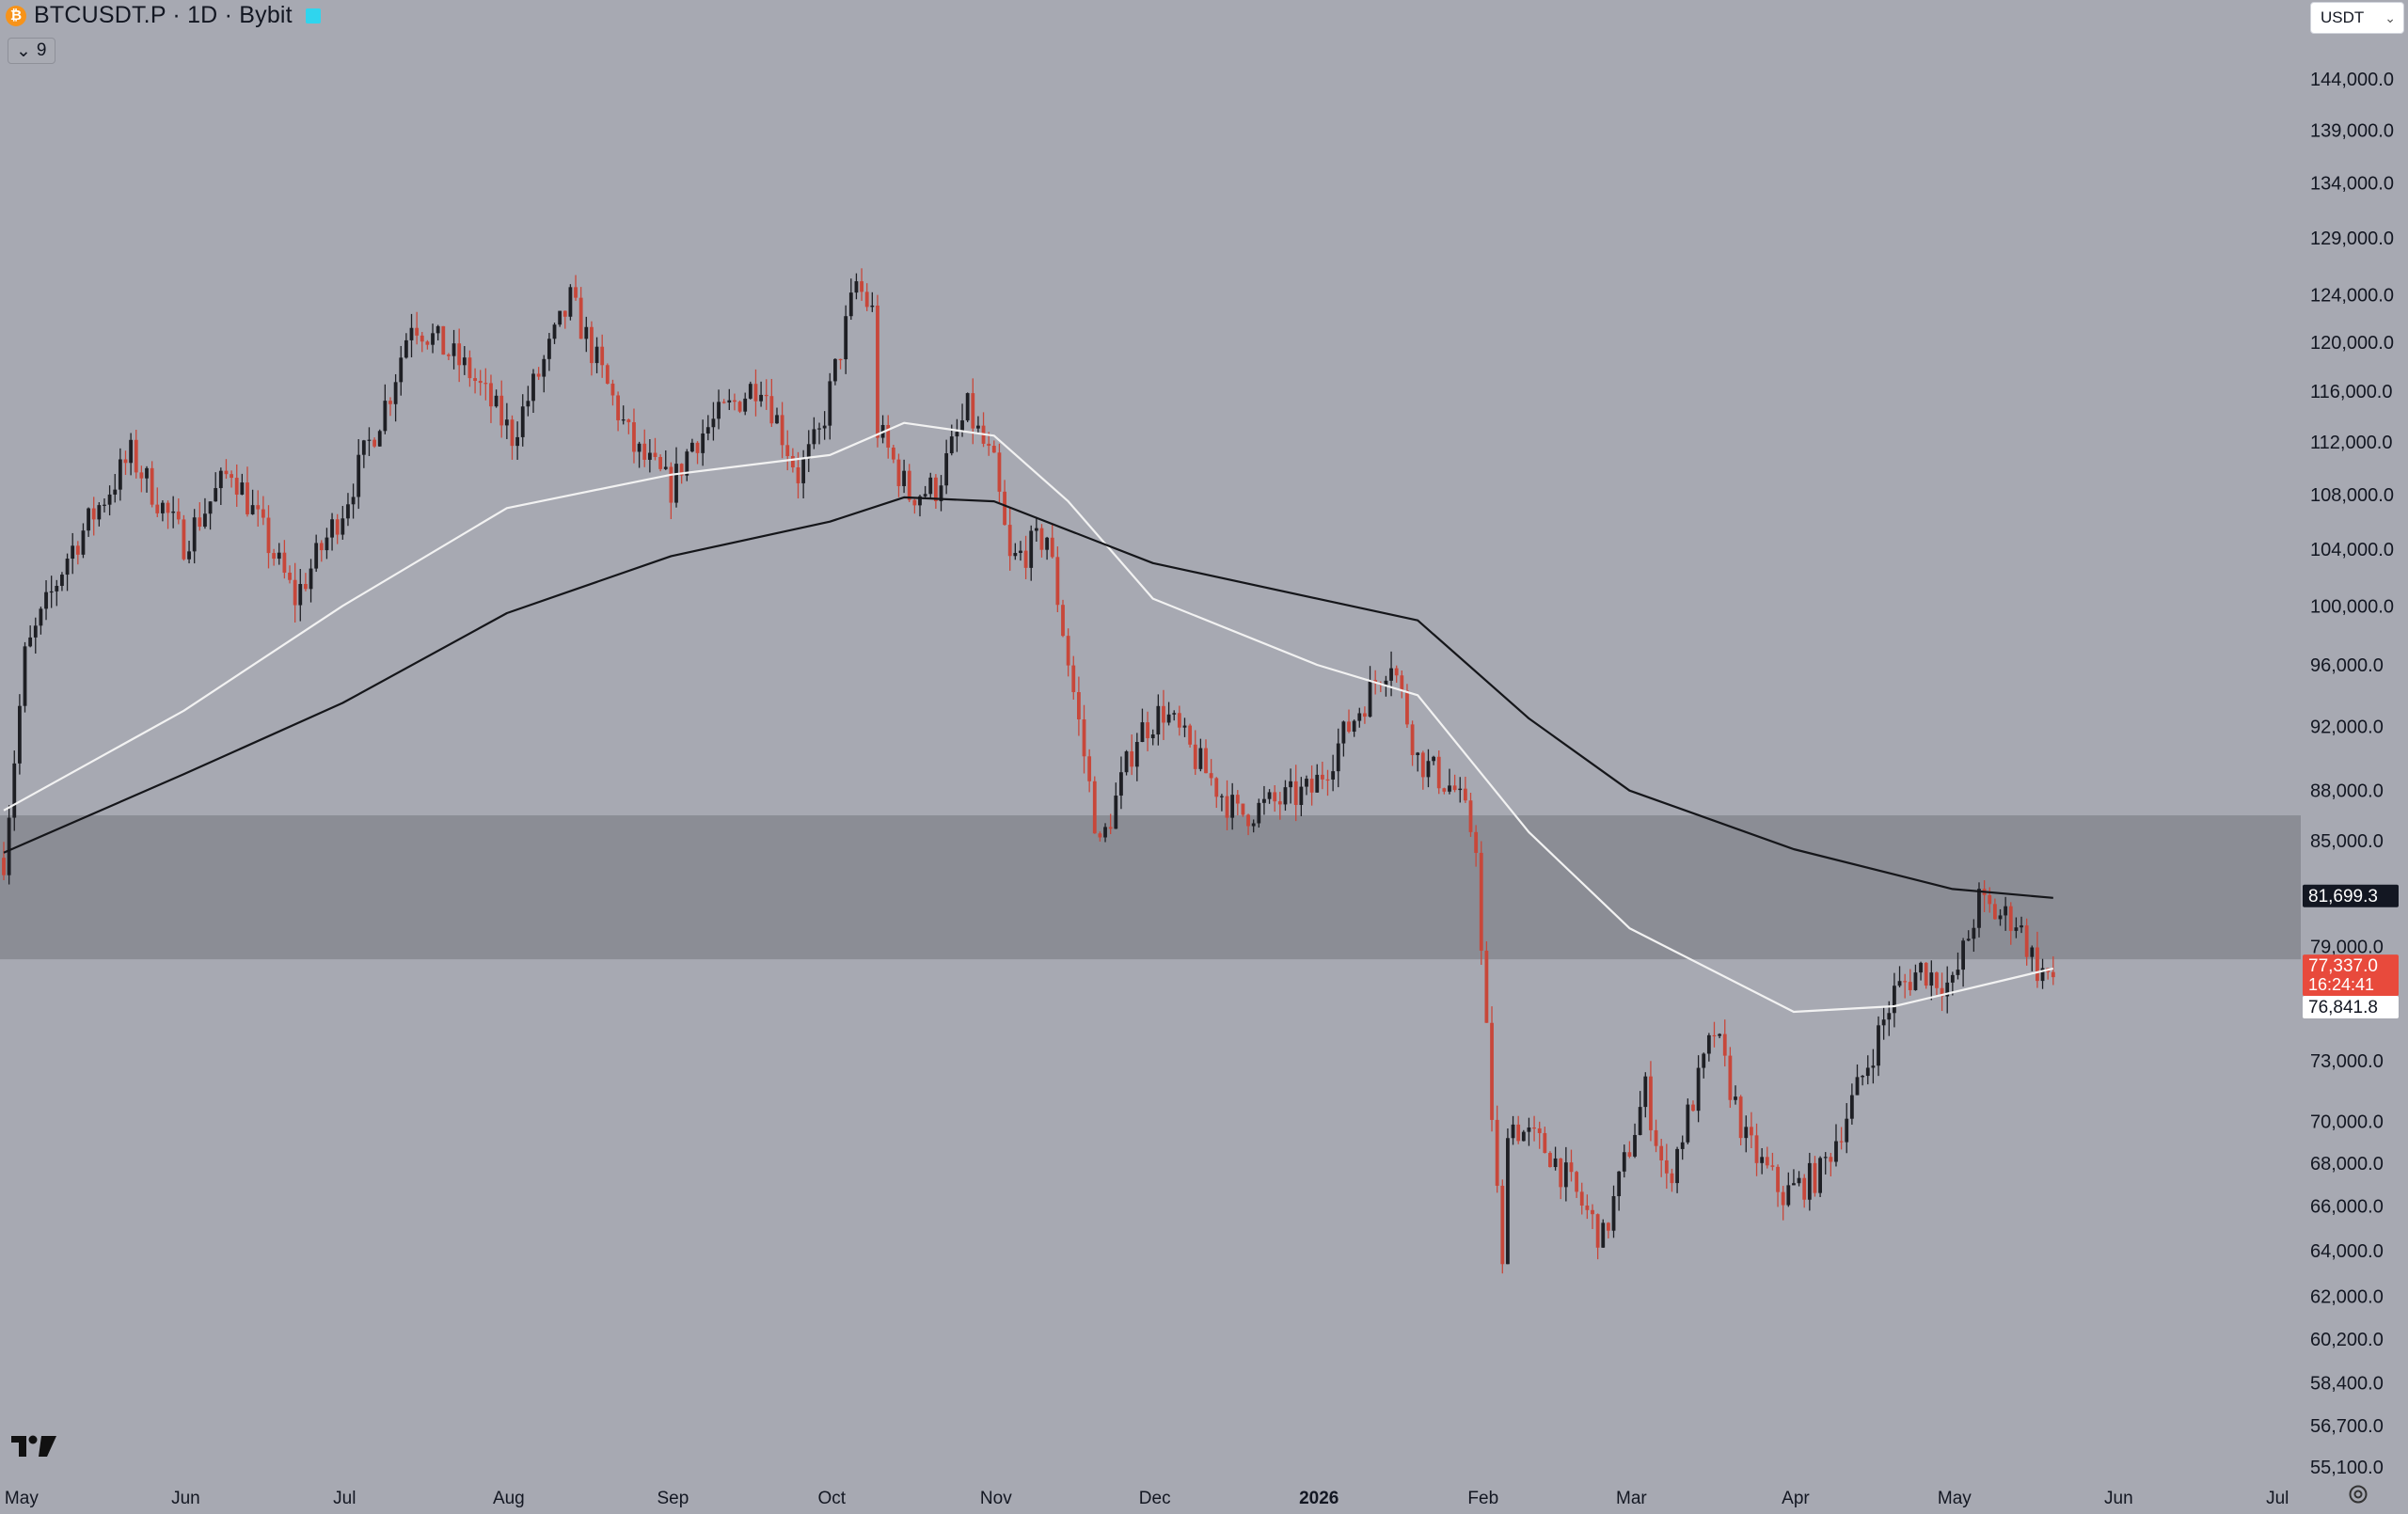  I want to click on symbol-header: ₿ BTCUSDT.P · 1D · Bybit, so click(164, 15).